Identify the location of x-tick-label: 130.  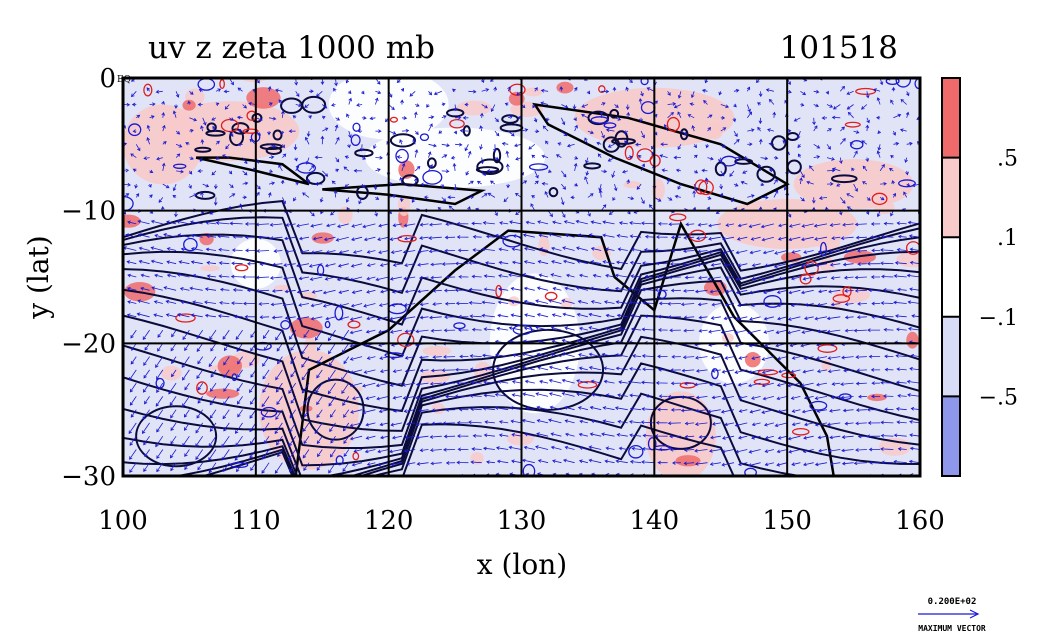
(522, 521).